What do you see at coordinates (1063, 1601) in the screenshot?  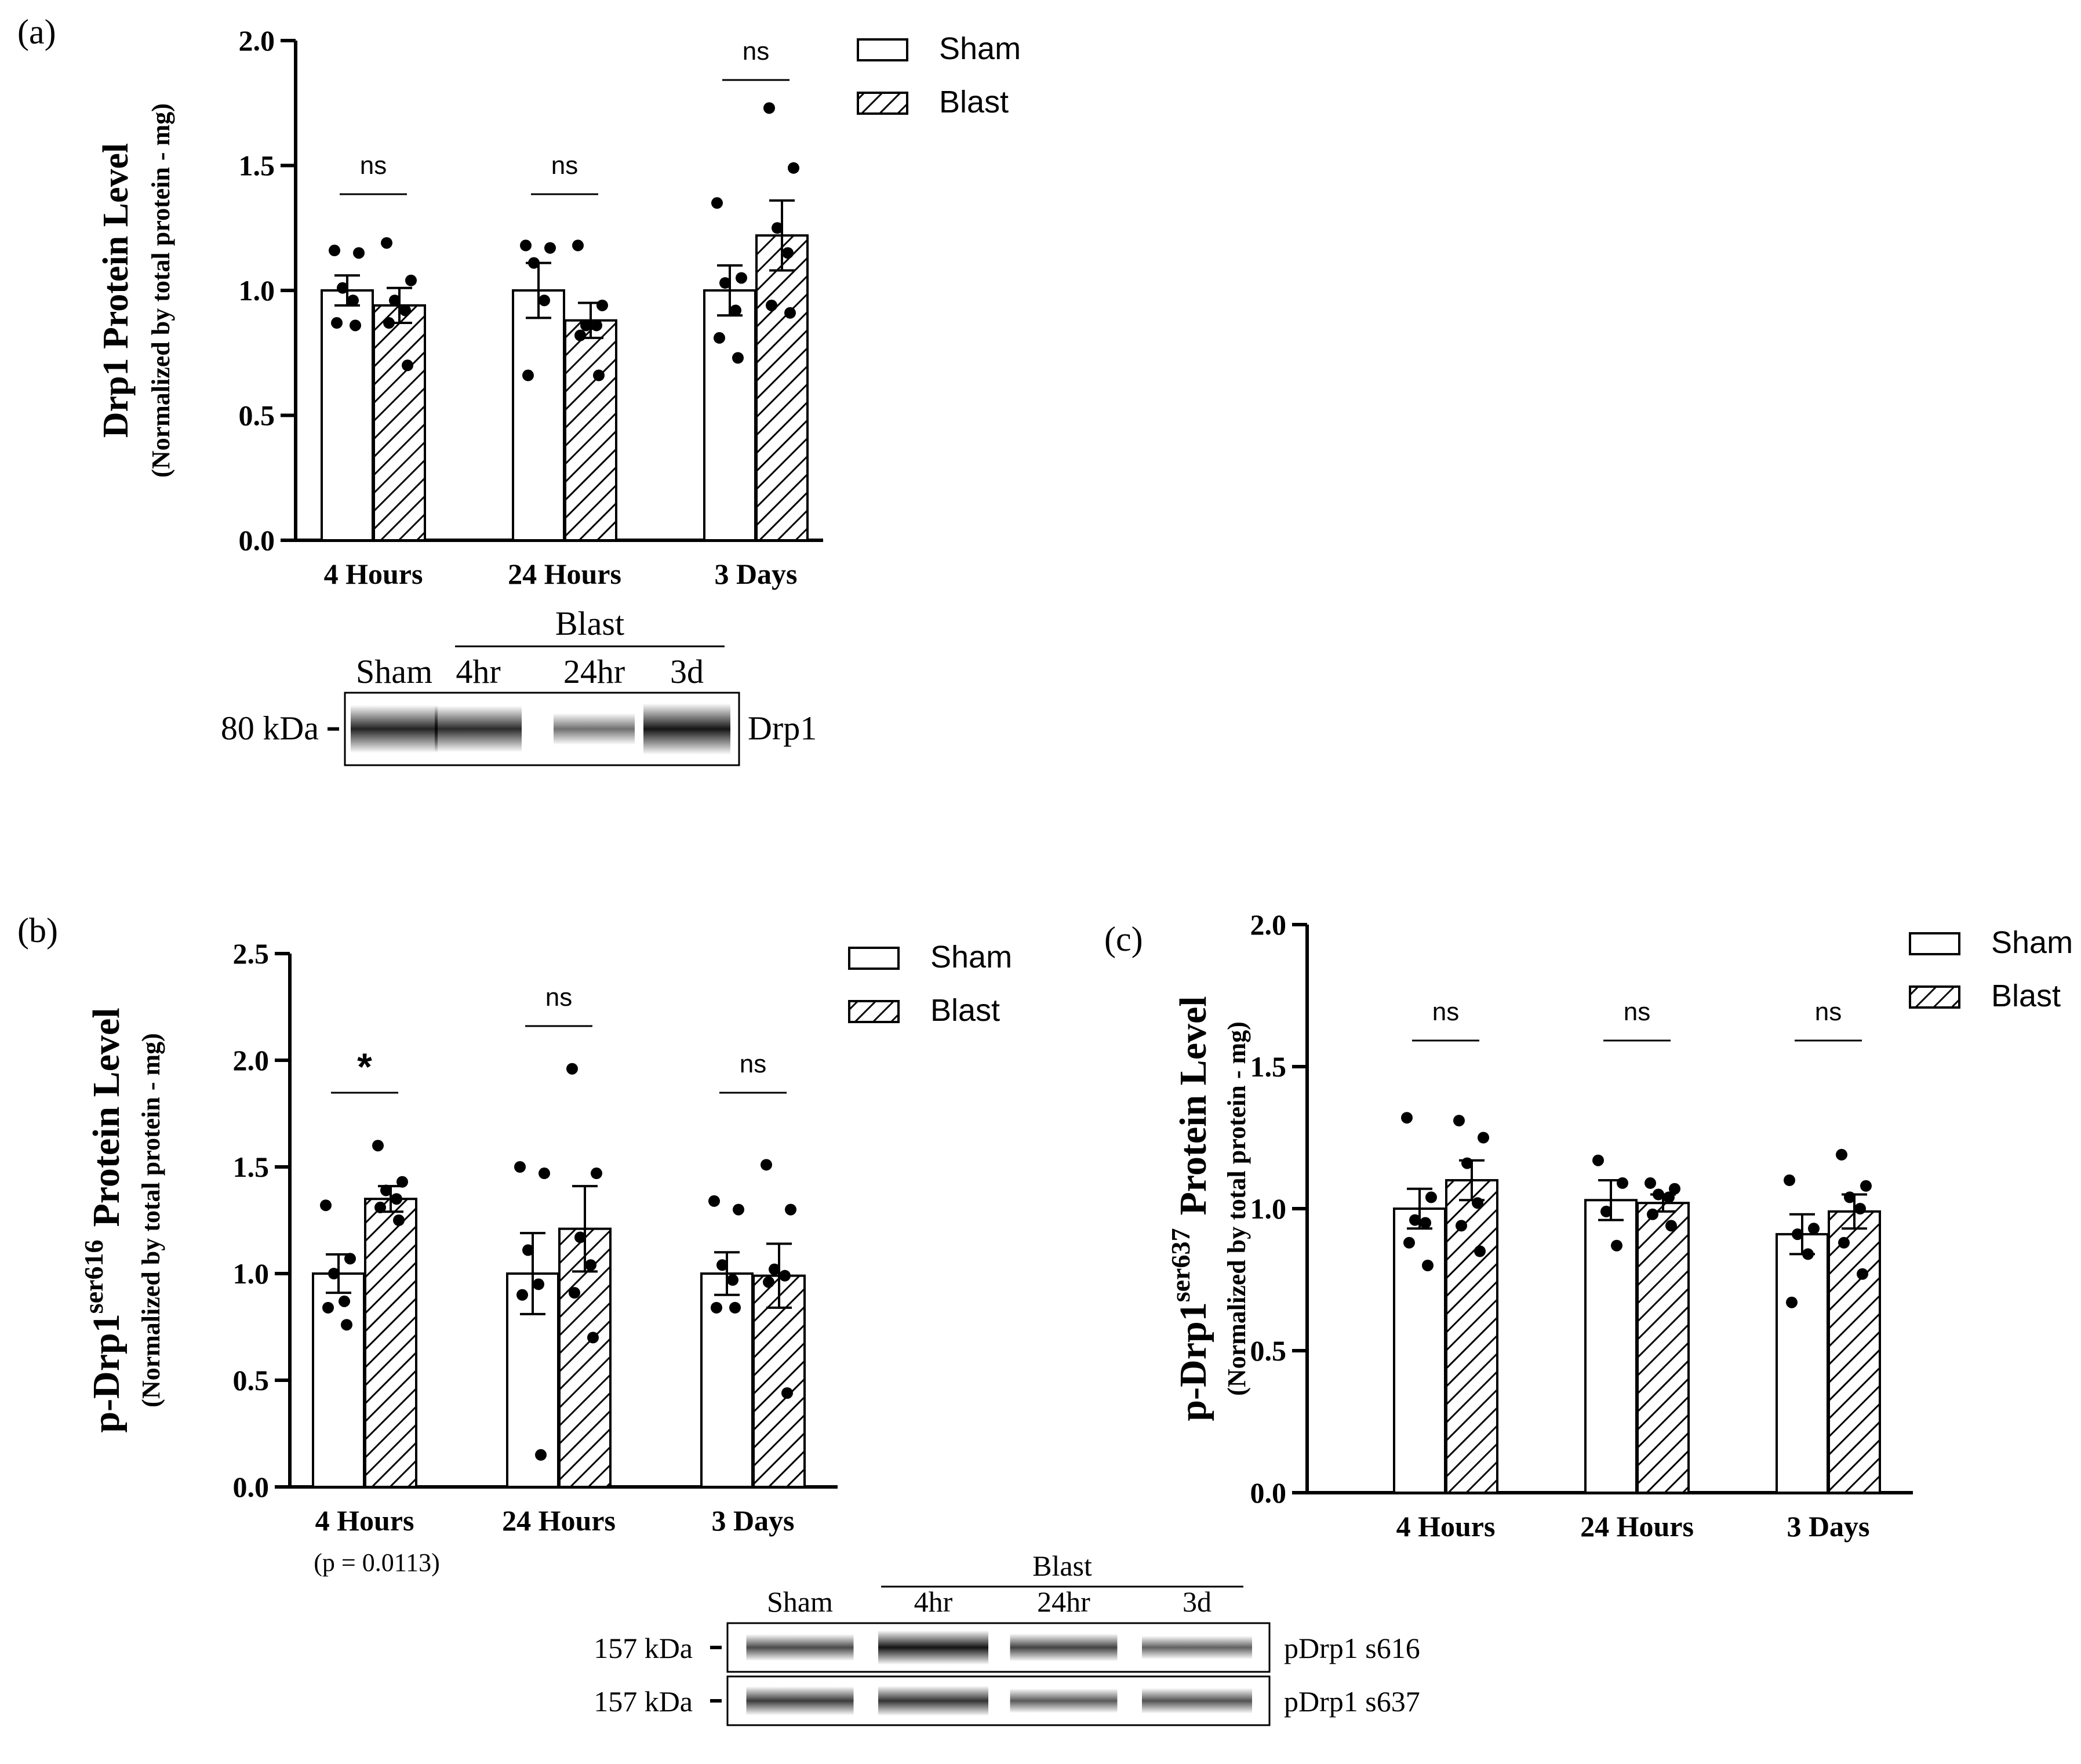 I see `blot-lane-label: 24hr` at bounding box center [1063, 1601].